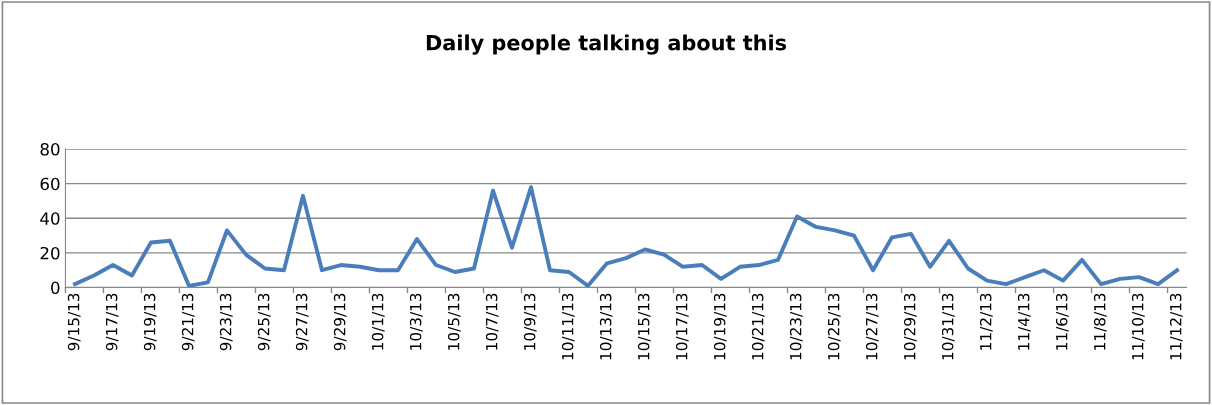  What do you see at coordinates (340, 322) in the screenshot?
I see `x-tick-label: 9/29/13` at bounding box center [340, 322].